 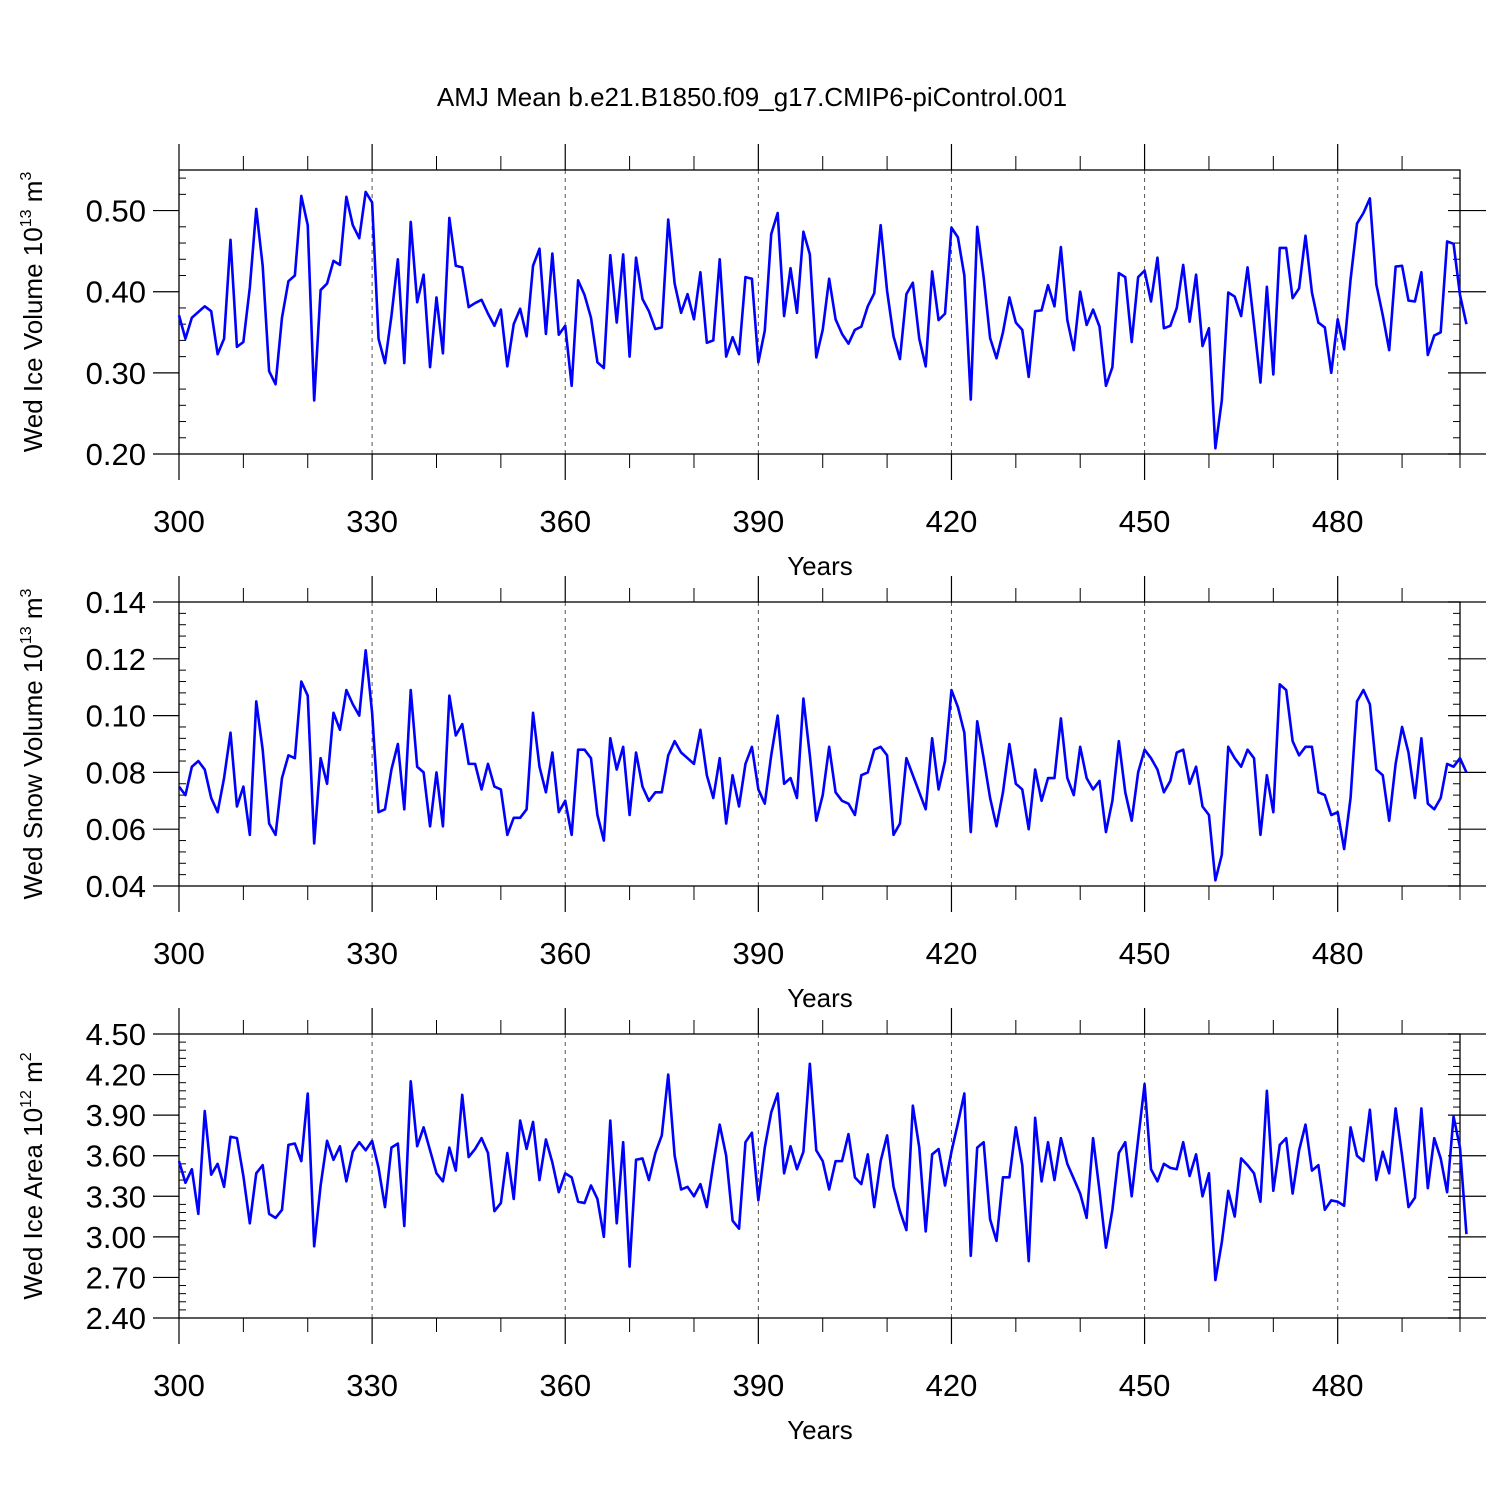 What do you see at coordinates (820, 566) in the screenshot?
I see `ice-volume-xlabel: Years` at bounding box center [820, 566].